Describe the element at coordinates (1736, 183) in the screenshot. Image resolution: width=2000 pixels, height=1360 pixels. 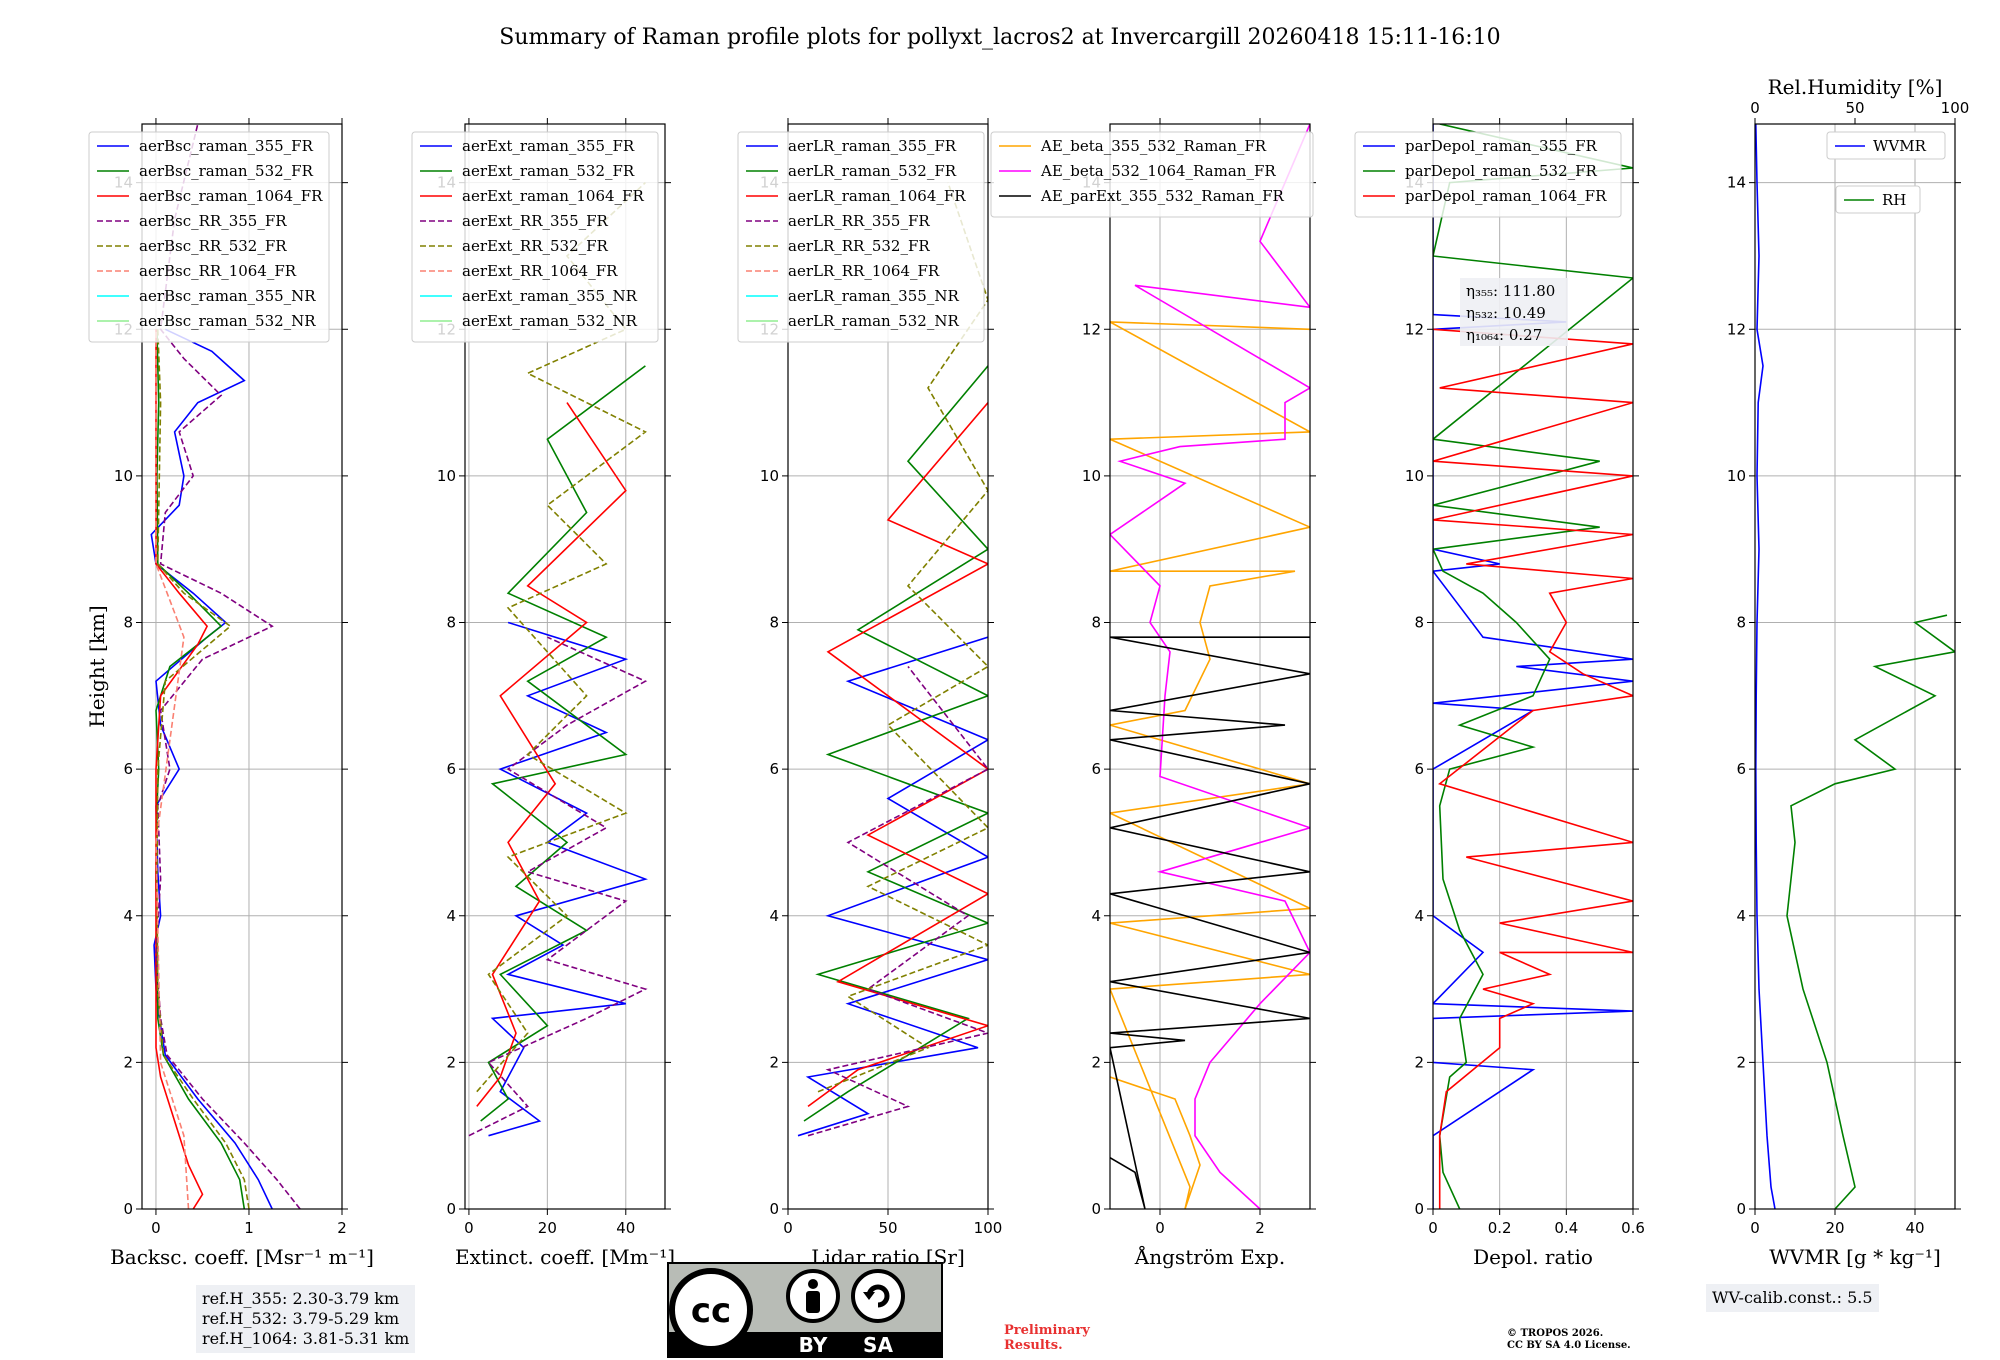
I see `y-tick-label: 14` at that location.